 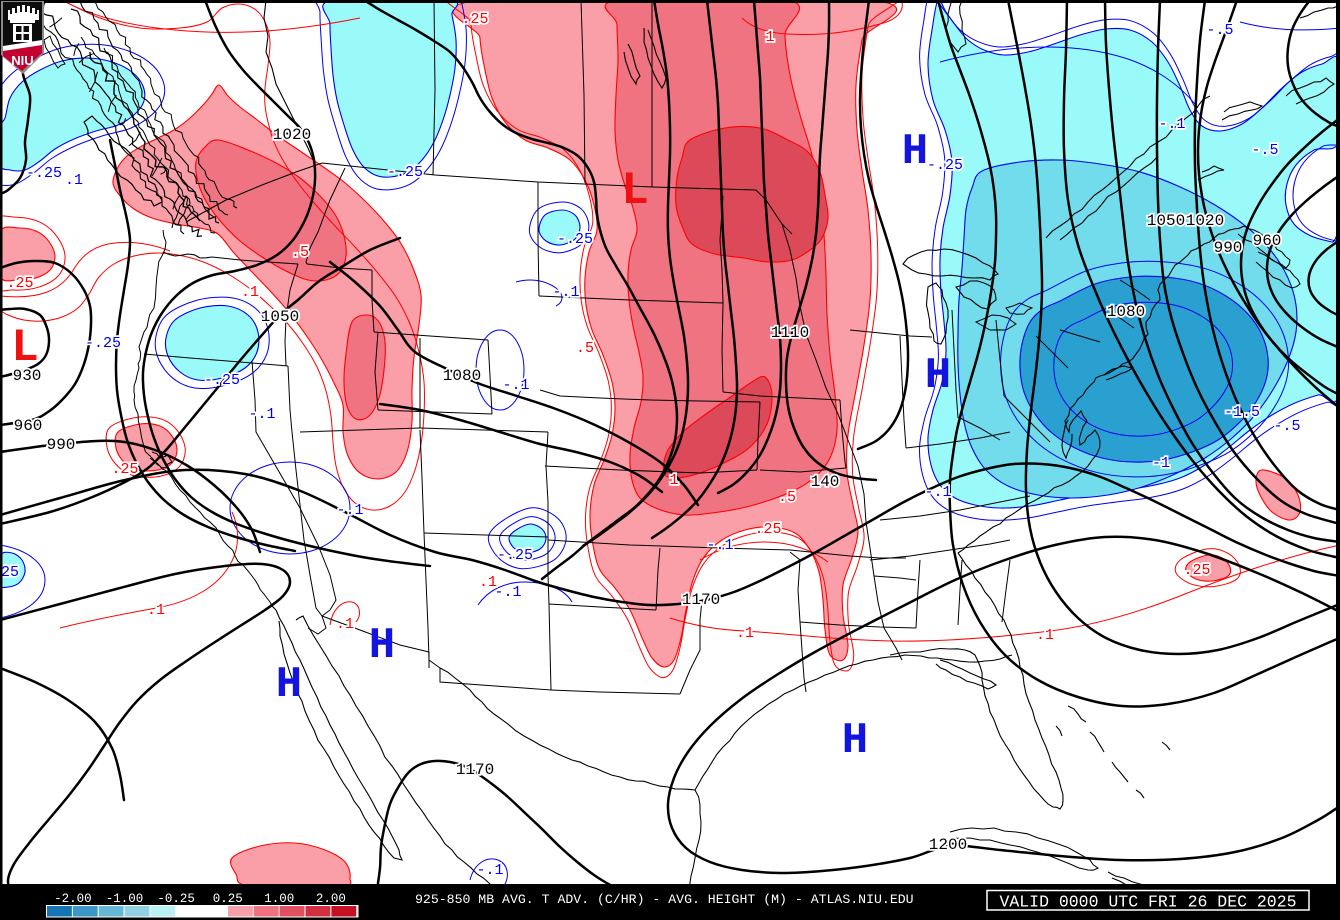 What do you see at coordinates (279, 899) in the screenshot?
I see `svg-text: 1.00` at bounding box center [279, 899].